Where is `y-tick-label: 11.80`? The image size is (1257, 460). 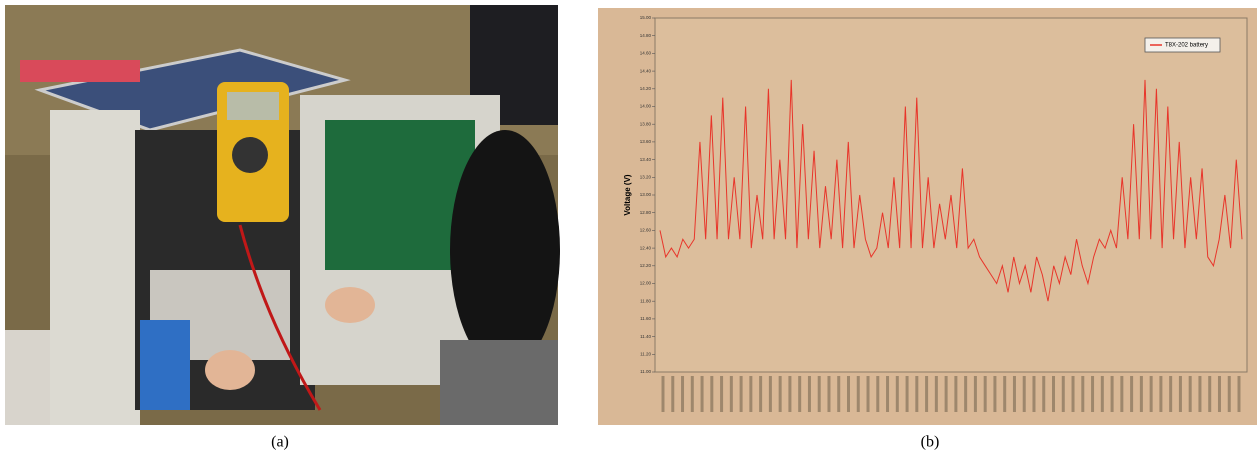 y-tick-label: 11.80 is located at coordinates (645, 300).